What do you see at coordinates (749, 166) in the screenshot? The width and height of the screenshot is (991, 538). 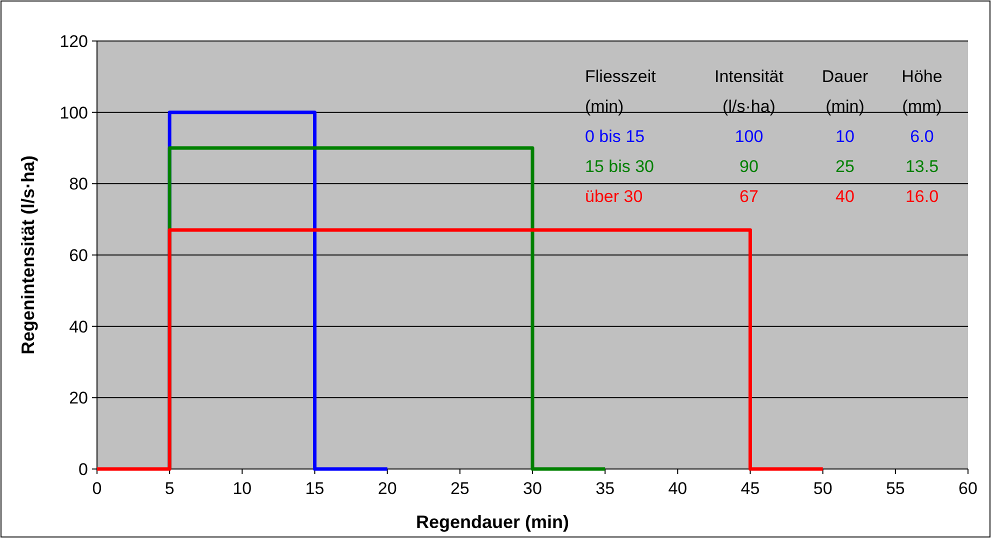 I see `annotation: 90` at bounding box center [749, 166].